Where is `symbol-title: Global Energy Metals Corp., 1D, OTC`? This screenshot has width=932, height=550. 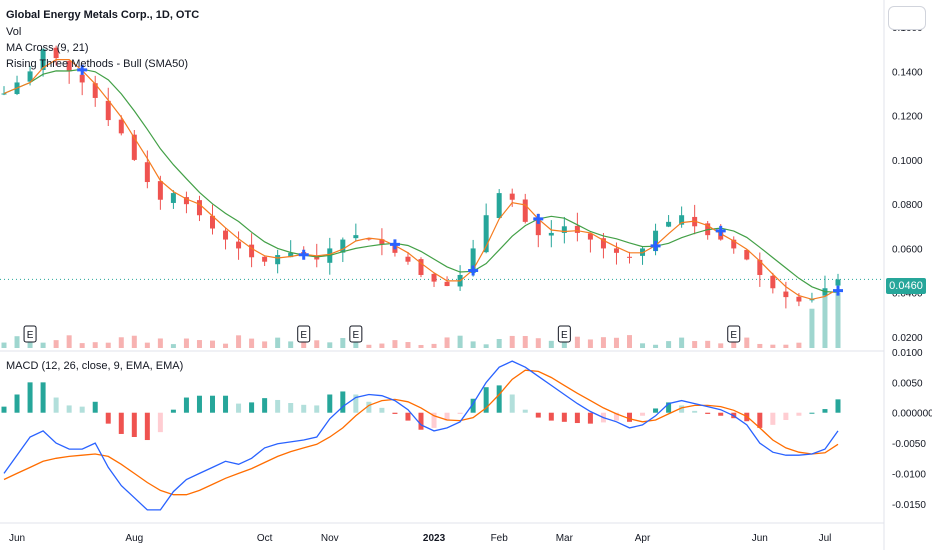 symbol-title: Global Energy Metals Corp., 1D, OTC is located at coordinates (103, 15).